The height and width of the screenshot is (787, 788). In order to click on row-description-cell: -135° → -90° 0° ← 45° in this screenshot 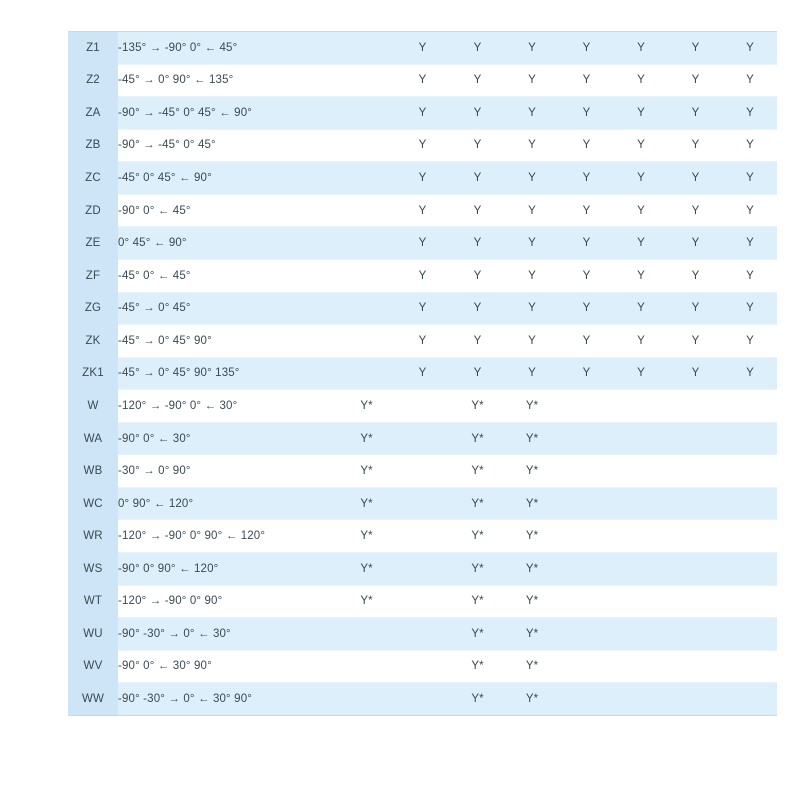, I will do `click(228, 48)`.